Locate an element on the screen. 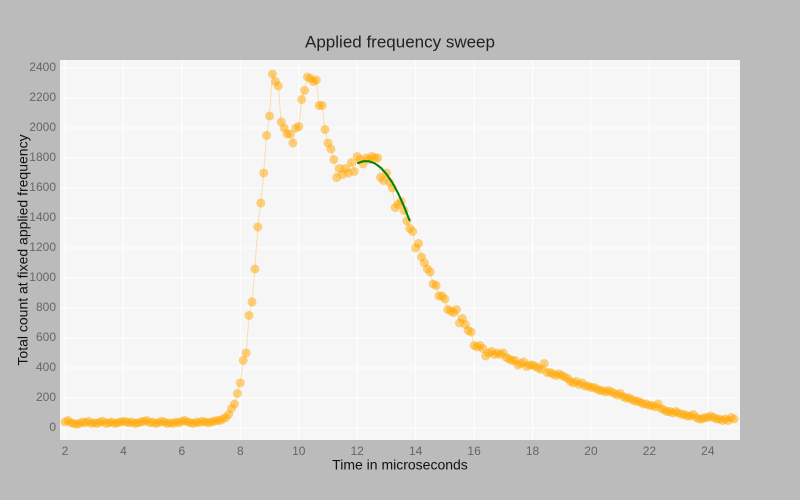 The image size is (800, 500). x-tick-label: 6 is located at coordinates (182, 451).